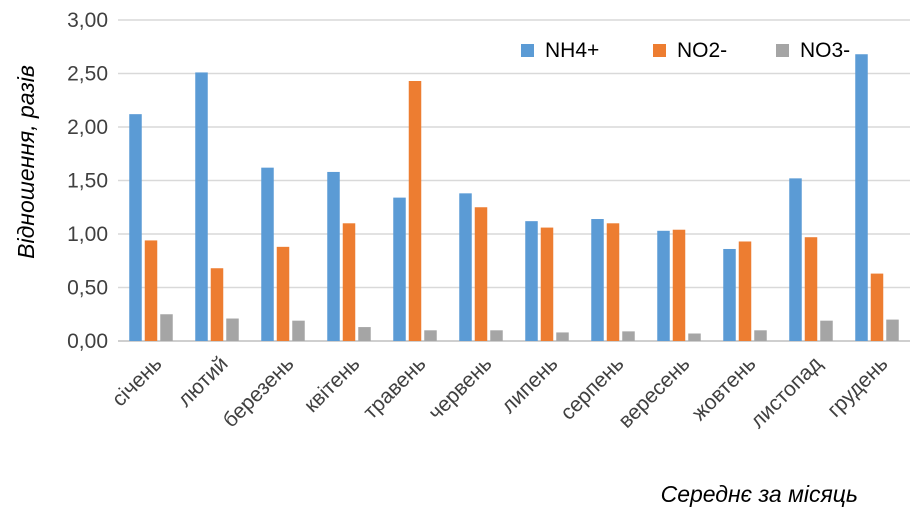  What do you see at coordinates (481, 274) in the screenshot?
I see `bar-NO2--червень` at bounding box center [481, 274].